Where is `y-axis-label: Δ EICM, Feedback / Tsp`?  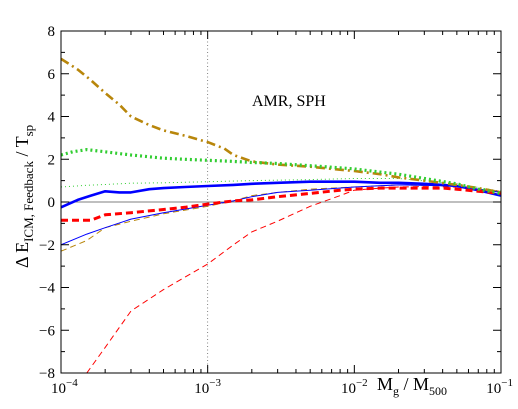 y-axis-label: Δ EICM, Feedback / Tsp is located at coordinates (24, 196).